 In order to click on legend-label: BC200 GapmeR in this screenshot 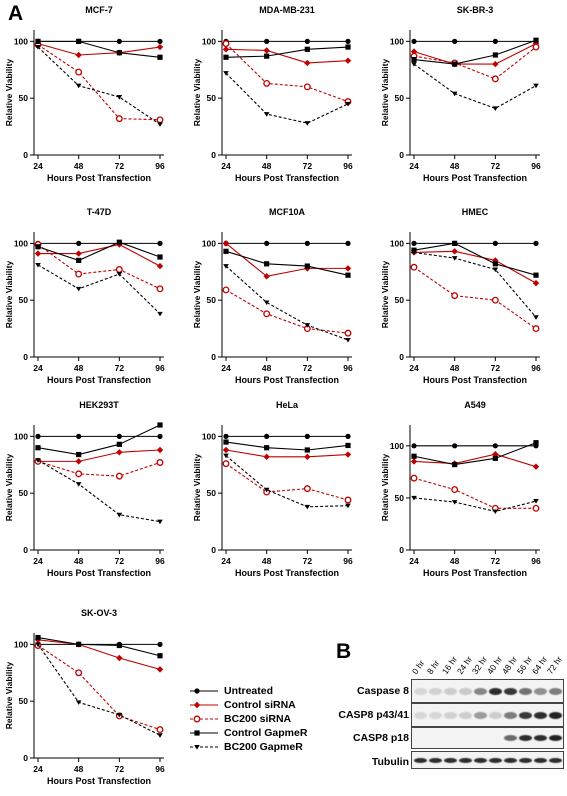, I will do `click(263, 747)`.